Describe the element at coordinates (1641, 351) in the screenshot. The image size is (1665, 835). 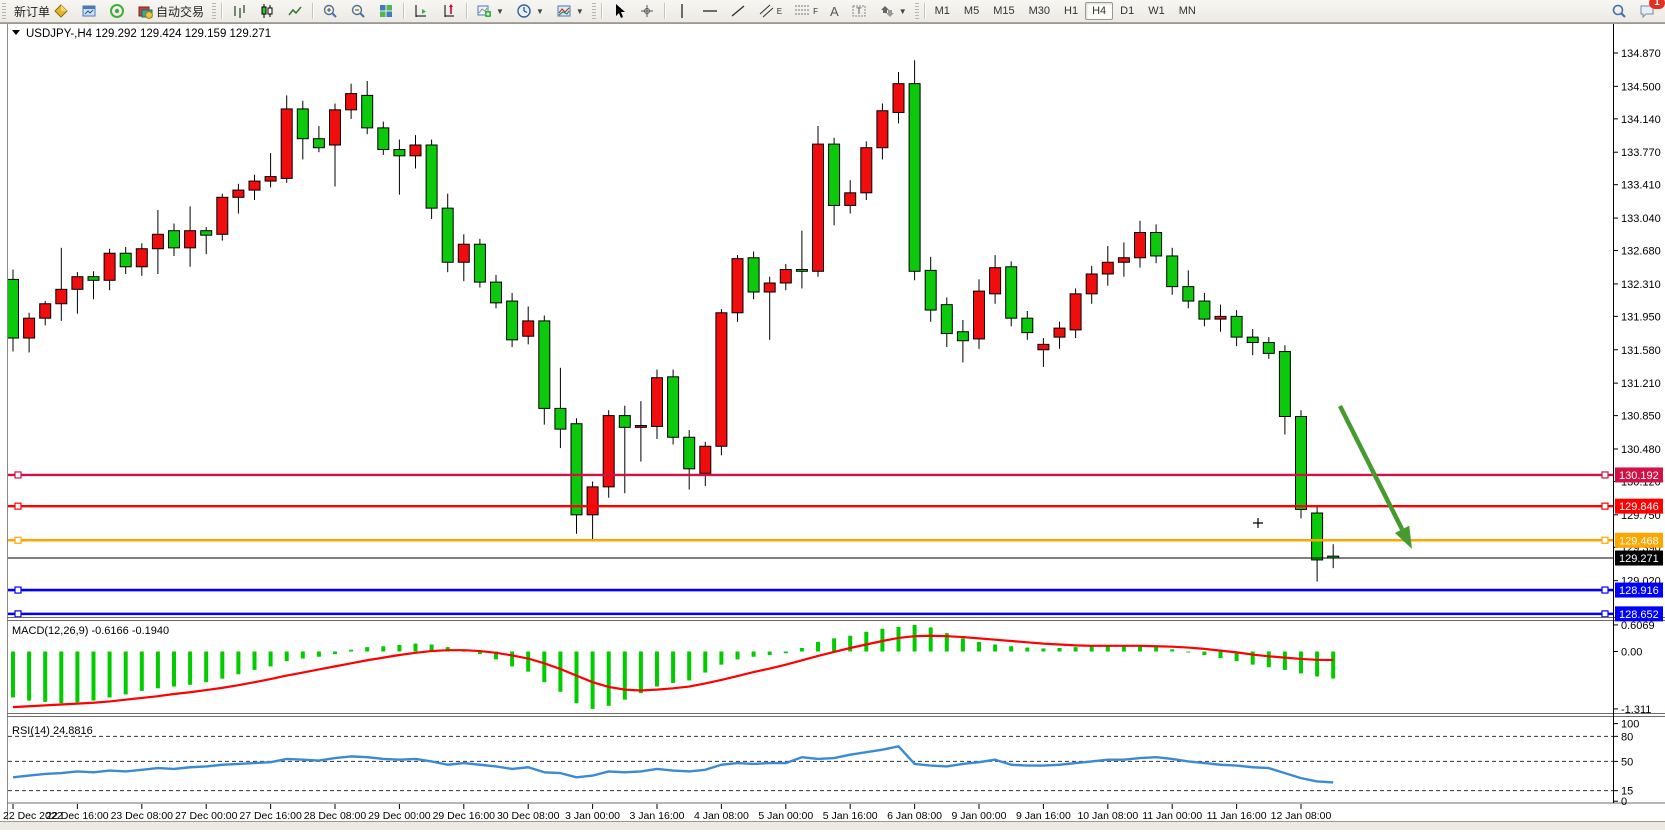
I see `price-axis-label: 131.580` at that location.